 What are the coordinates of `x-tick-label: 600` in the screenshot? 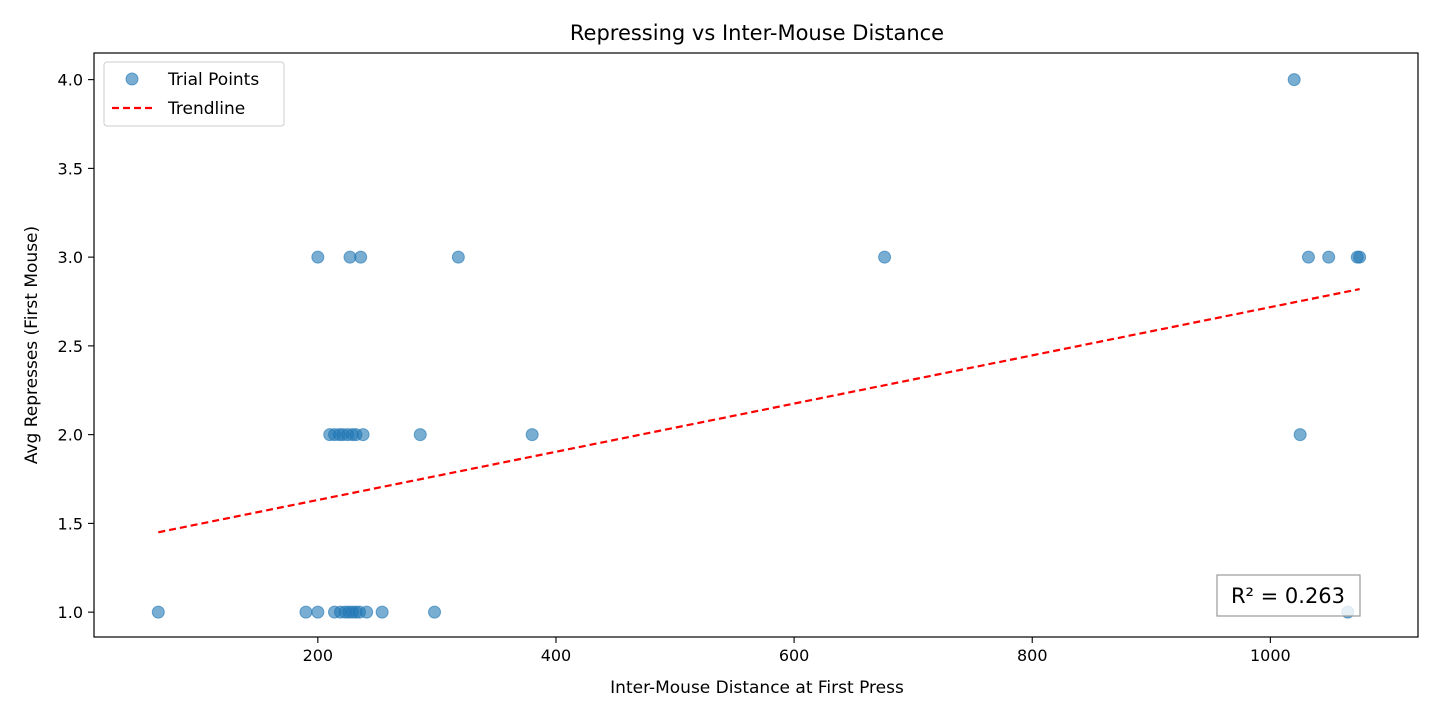 It's located at (794, 655).